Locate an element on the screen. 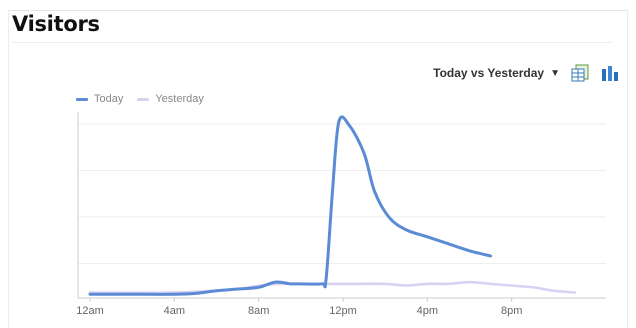 This screenshot has height=328, width=636. comparison-dropdown: Today vs Yesterday ▼ is located at coordinates (496, 73).